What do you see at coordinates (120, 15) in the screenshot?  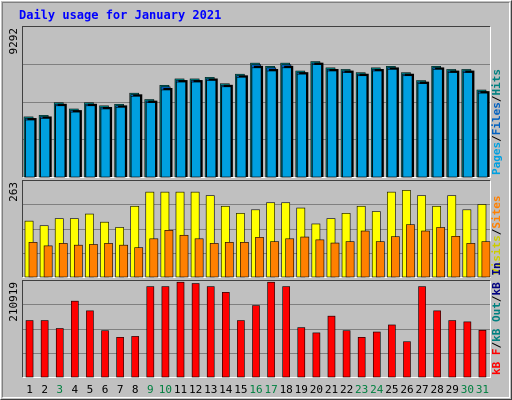 I see `chart-title: Daily usage for January 2021` at bounding box center [120, 15].